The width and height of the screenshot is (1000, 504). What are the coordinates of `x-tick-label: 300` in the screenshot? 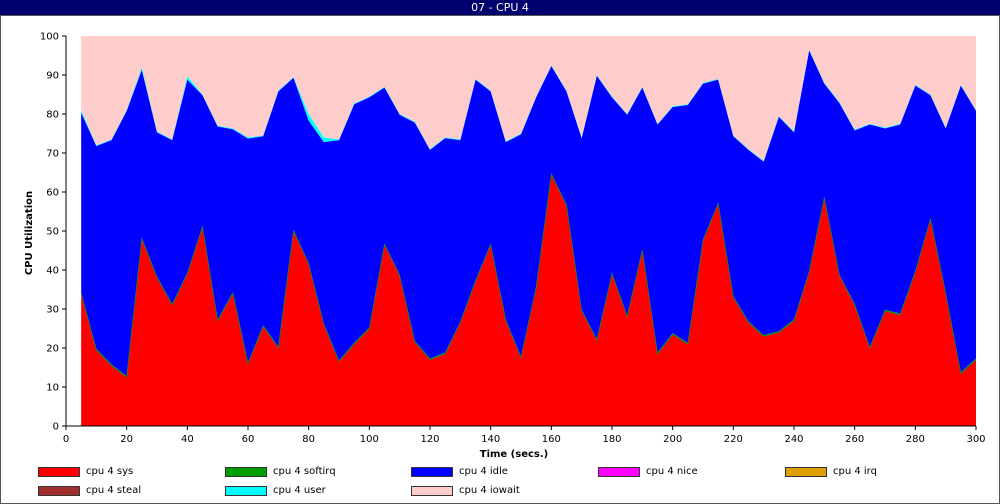 It's located at (975, 439).